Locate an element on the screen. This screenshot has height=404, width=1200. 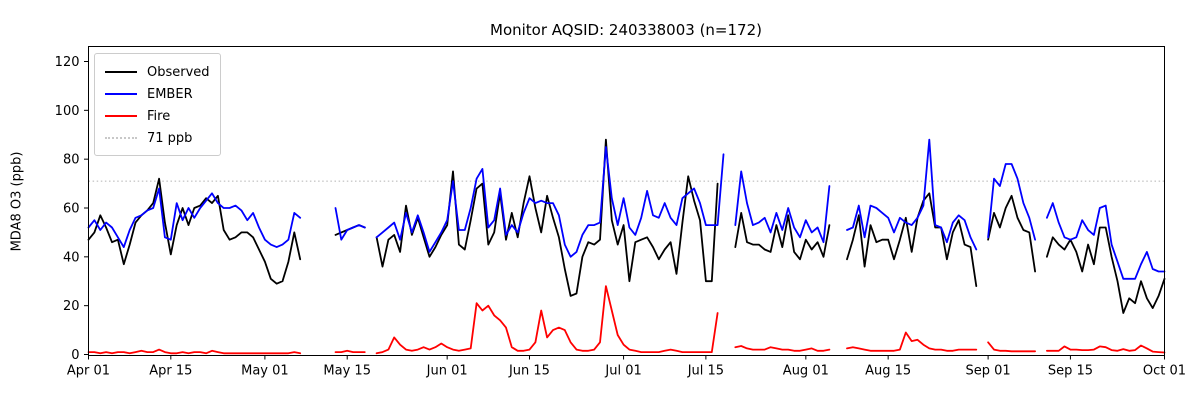
x-axis-tick-label: Apr 15 is located at coordinates (170, 371).